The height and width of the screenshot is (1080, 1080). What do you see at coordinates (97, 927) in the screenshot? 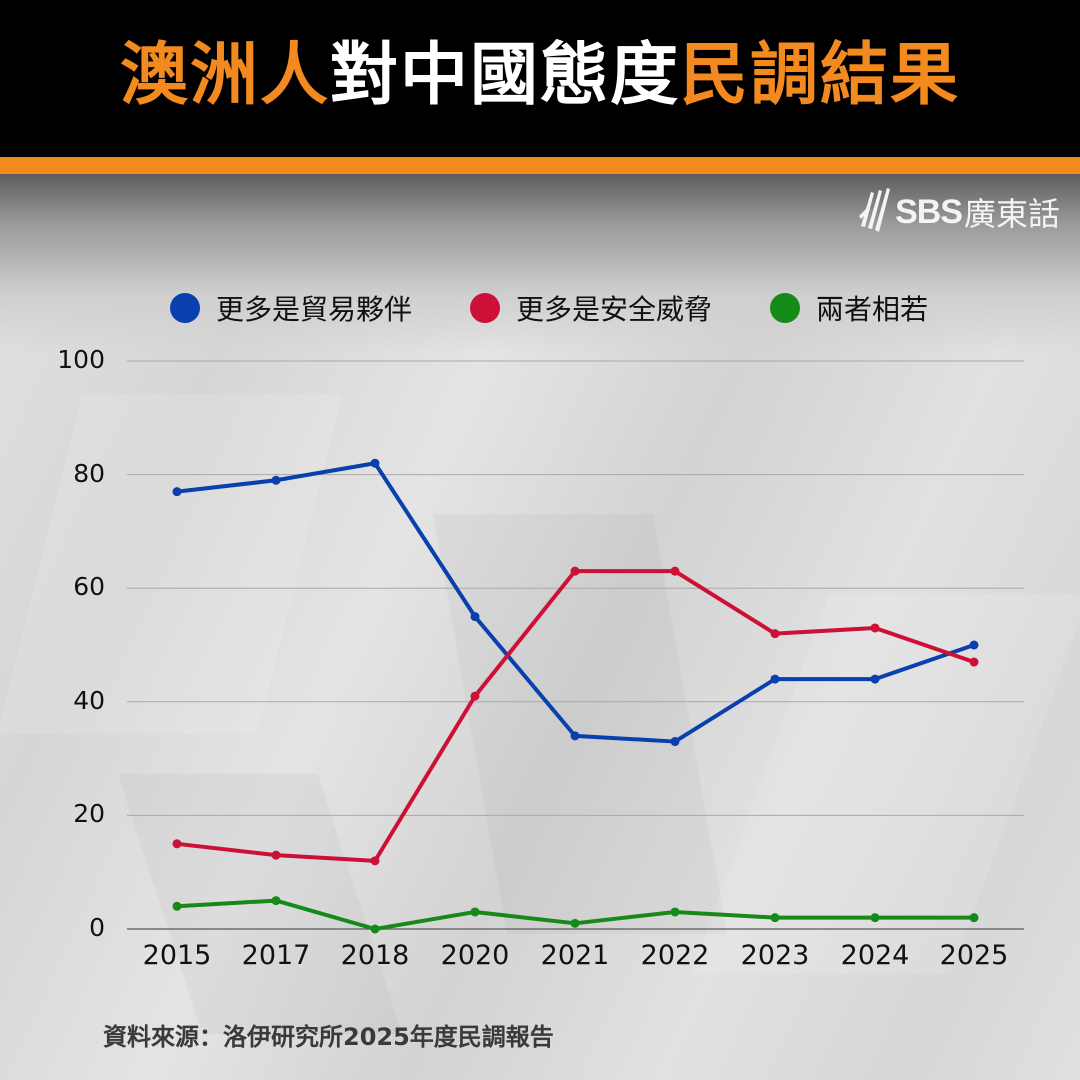
I see `y-tick-label: 0` at bounding box center [97, 927].